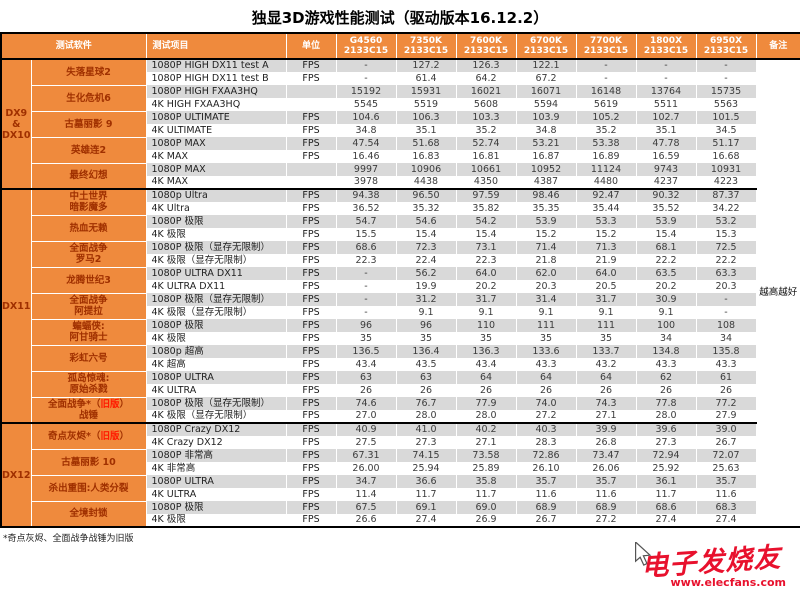 The image size is (800, 595). I want to click on column-header: 6950X 2133C15, so click(726, 46).